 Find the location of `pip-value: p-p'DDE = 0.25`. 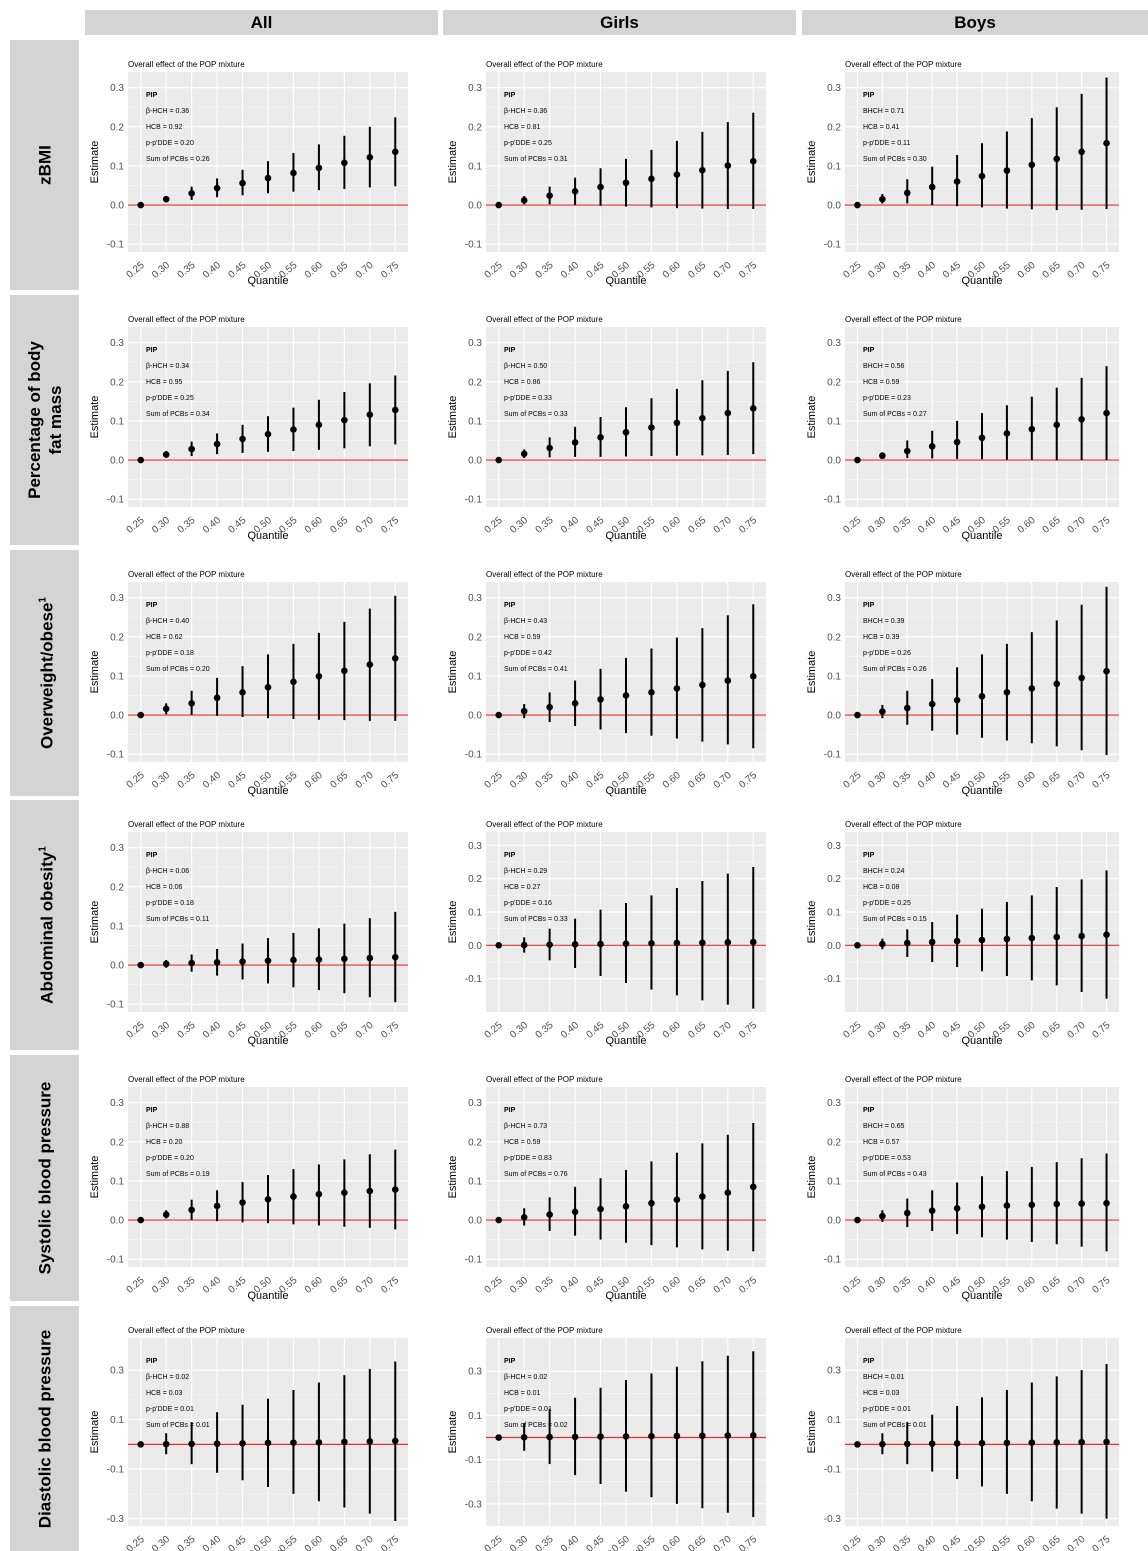

pip-value: p-p'DDE = 0.25 is located at coordinates (170, 398).